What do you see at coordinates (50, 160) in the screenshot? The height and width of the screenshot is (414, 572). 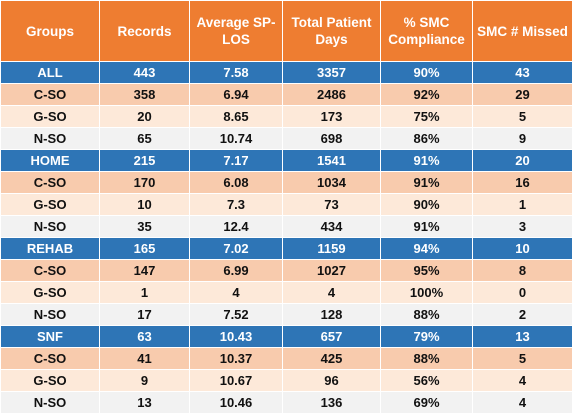 I see `group-cell: HOME` at bounding box center [50, 160].